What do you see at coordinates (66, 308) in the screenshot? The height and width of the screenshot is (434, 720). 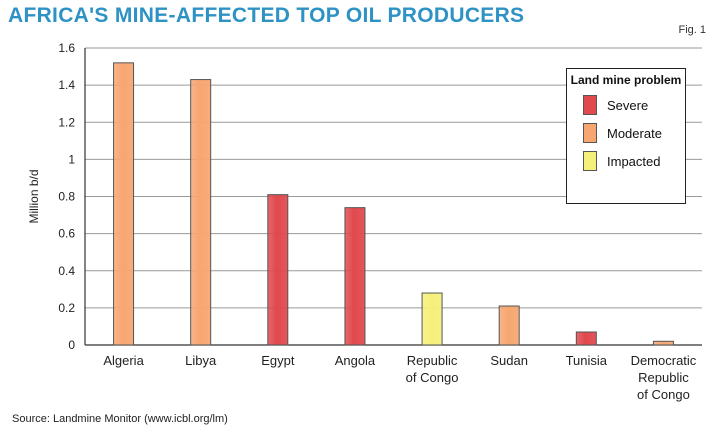 I see `y-tick-label: 0.2` at bounding box center [66, 308].